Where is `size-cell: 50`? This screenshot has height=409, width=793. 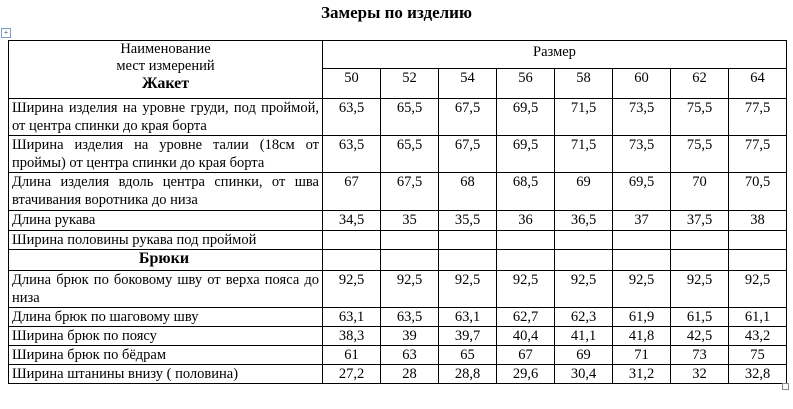 size-cell: 50 is located at coordinates (351, 83).